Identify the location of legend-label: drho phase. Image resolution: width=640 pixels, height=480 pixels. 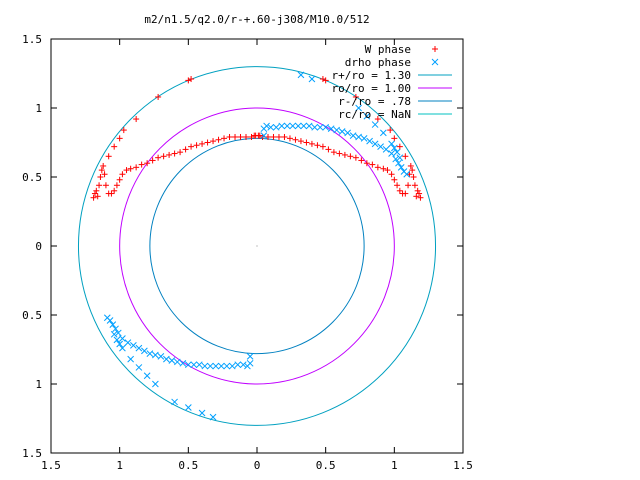
(378, 62).